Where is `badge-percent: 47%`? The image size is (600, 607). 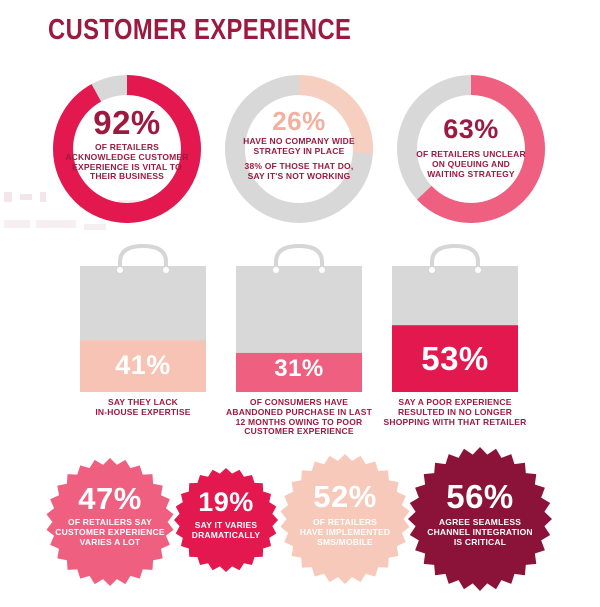
badge-percent: 47% is located at coordinates (110, 498).